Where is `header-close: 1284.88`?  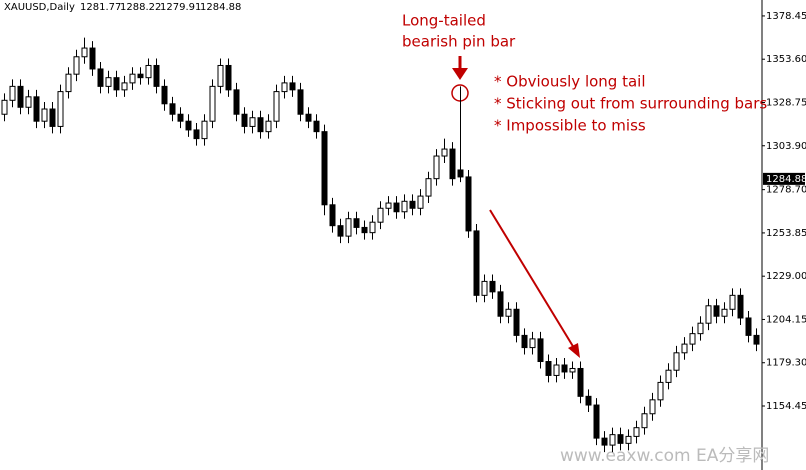
header-close: 1284.88 is located at coordinates (220, 7).